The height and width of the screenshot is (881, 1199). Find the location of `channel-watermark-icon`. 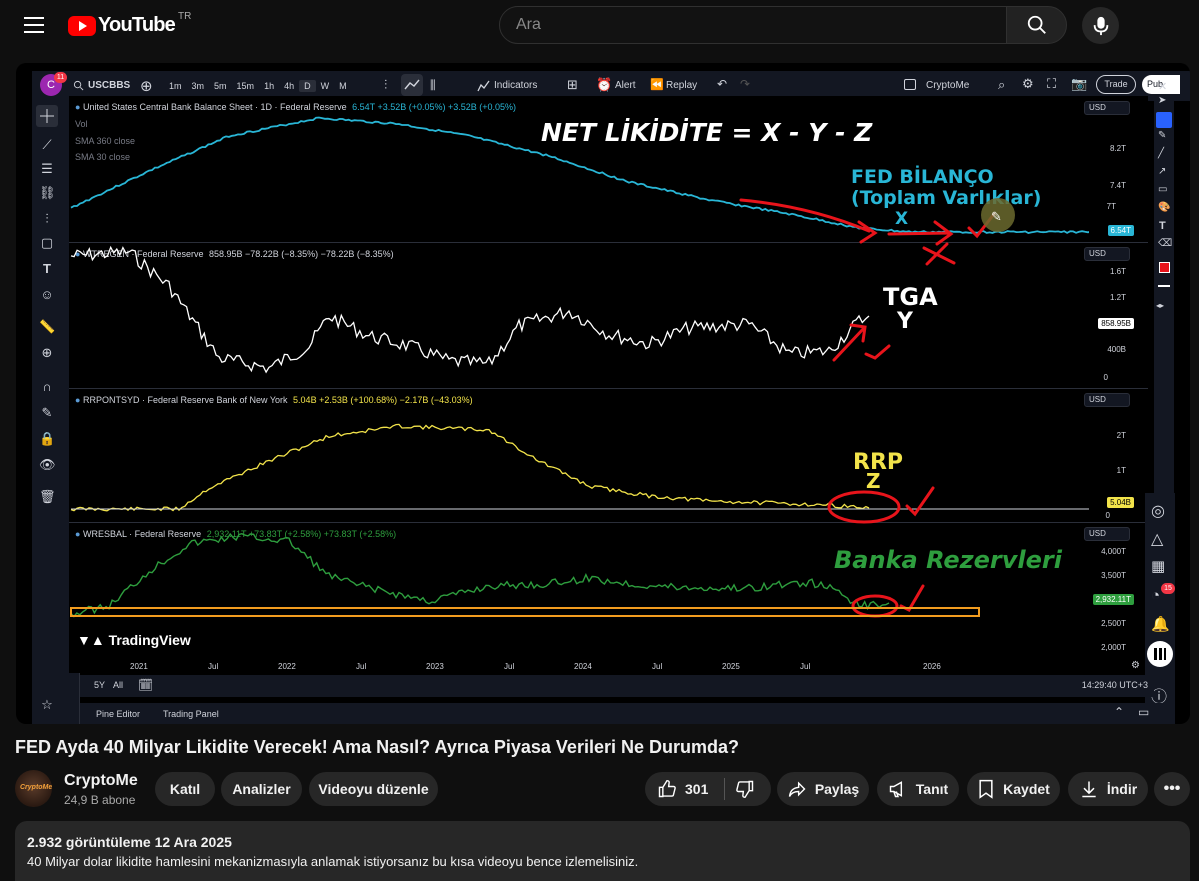

channel-watermark-icon is located at coordinates (1160, 654).